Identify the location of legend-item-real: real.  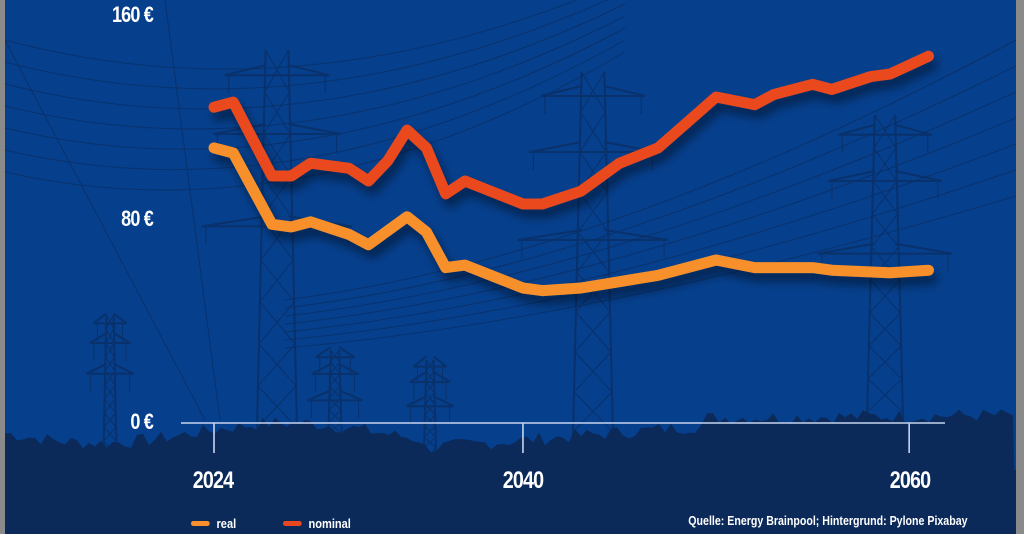
(213, 523).